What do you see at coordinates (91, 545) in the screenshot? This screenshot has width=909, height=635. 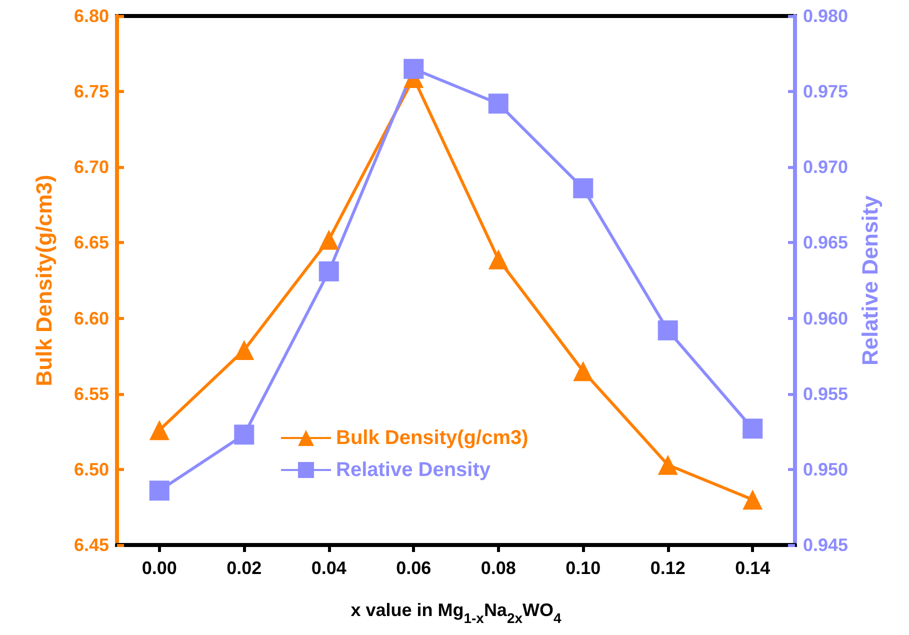 I see `y-tick-label: 6.45` at bounding box center [91, 545].